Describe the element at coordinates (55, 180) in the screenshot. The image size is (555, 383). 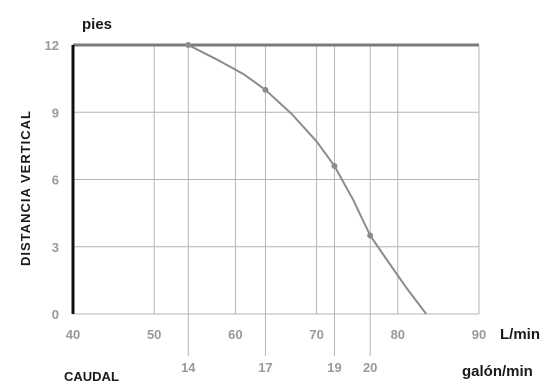
I see `y-tick-label: 6` at that location.